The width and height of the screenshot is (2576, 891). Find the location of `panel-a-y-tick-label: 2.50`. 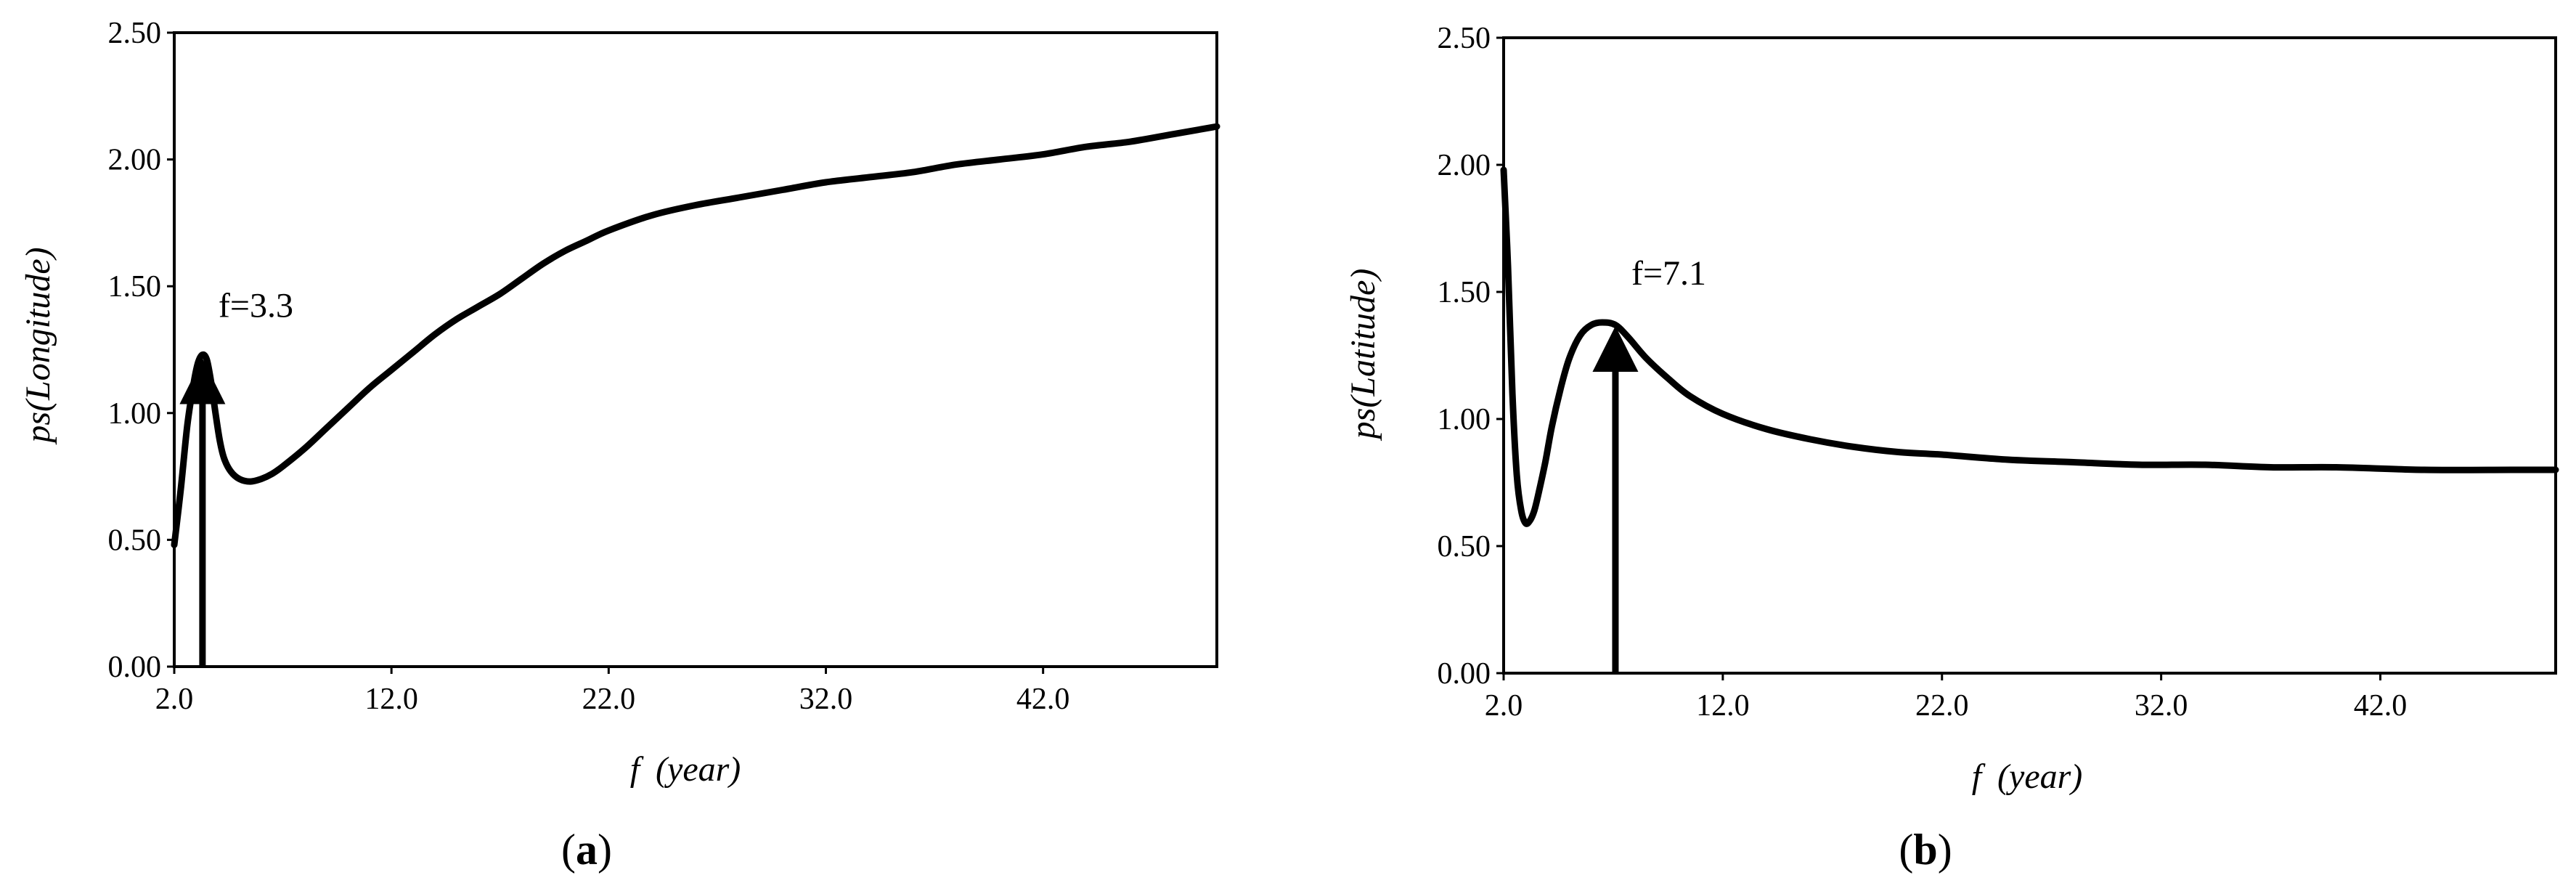

panel-a-y-tick-label: 2.50 is located at coordinates (135, 33).